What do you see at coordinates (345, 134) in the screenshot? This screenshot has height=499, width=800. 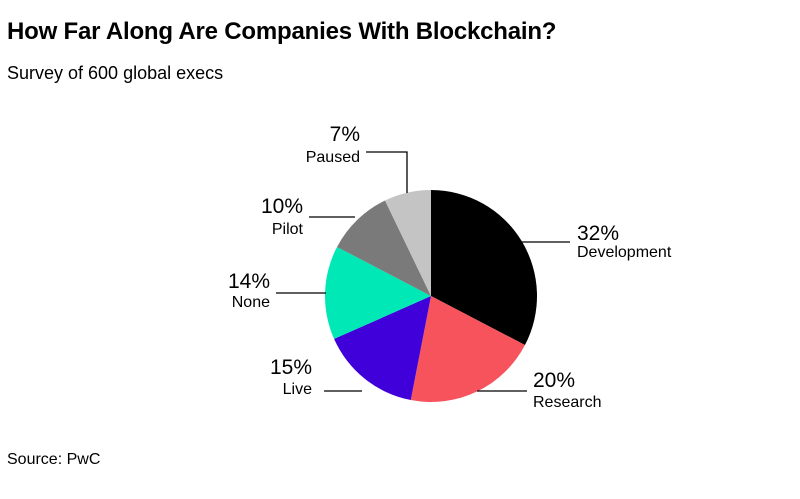 I see `value-label-paused: 7%` at bounding box center [345, 134].